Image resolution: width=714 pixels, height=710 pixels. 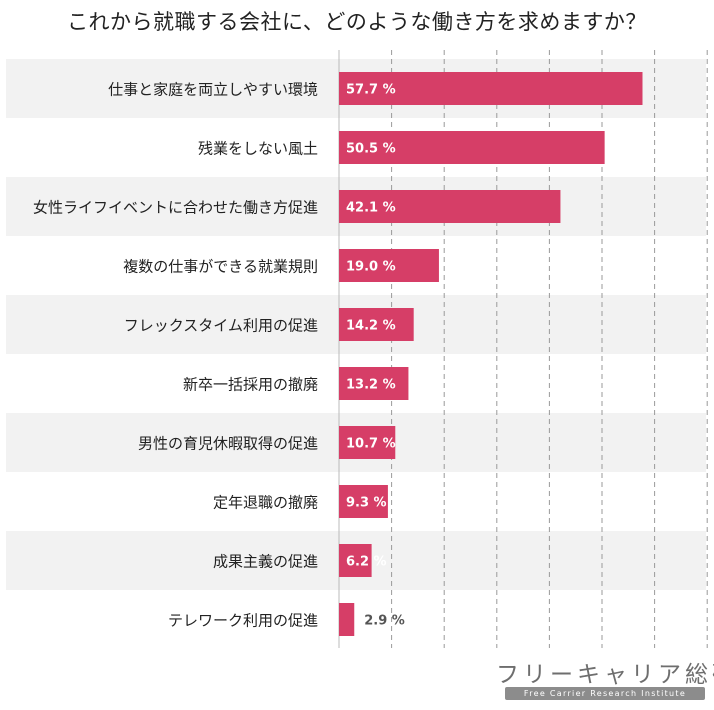 I want to click on category-label: フレックスタイム利用の促進, so click(x=221, y=326).